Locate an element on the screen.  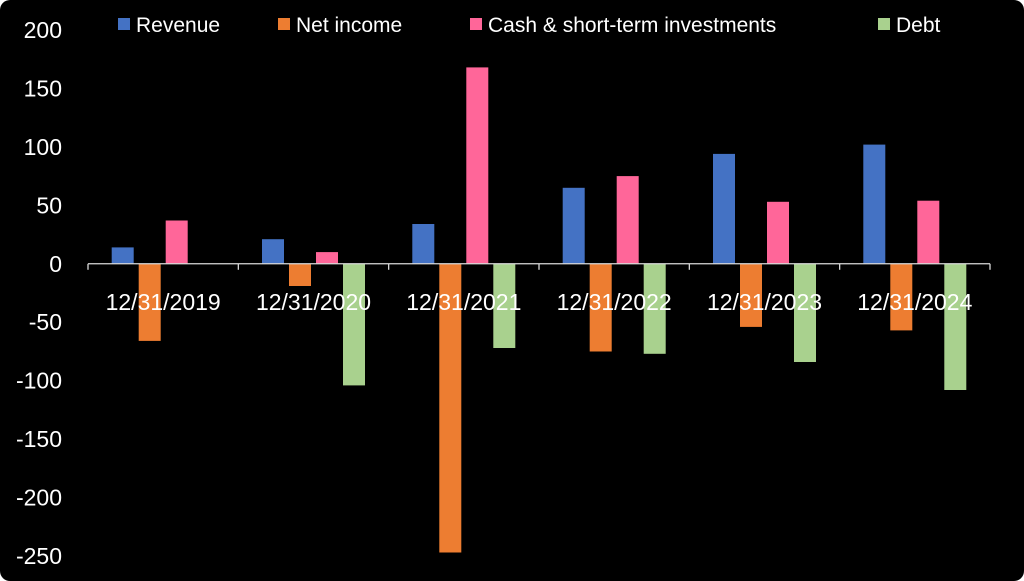
x-tick-label: 12/31/2021 is located at coordinates (463, 302).